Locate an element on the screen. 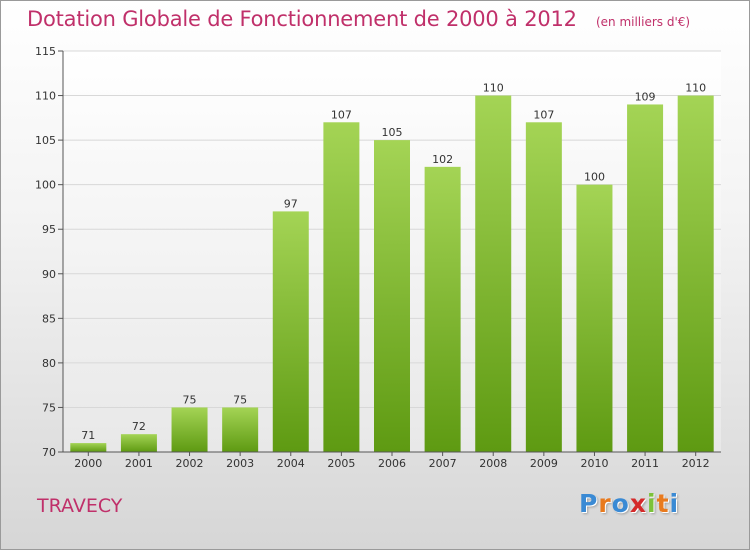 Image resolution: width=750 pixels, height=550 pixels. proxiti-logo: Proxiti is located at coordinates (629, 503).